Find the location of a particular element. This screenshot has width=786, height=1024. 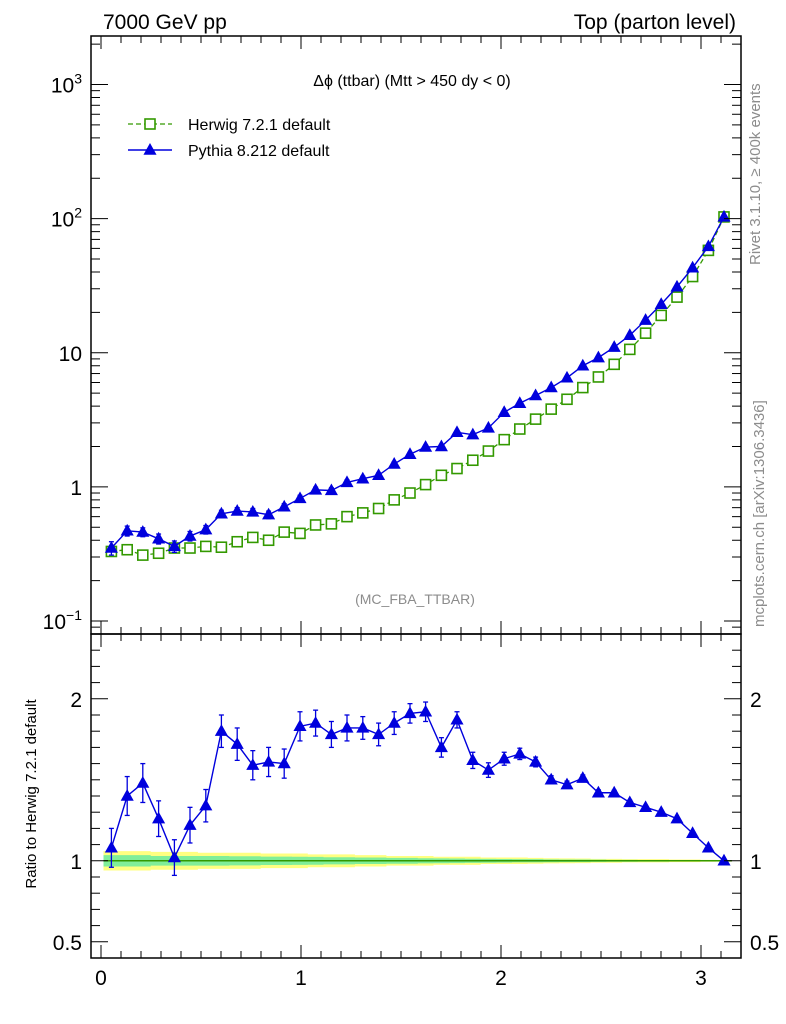

y-tick-label: 10² is located at coordinates (66, 218).